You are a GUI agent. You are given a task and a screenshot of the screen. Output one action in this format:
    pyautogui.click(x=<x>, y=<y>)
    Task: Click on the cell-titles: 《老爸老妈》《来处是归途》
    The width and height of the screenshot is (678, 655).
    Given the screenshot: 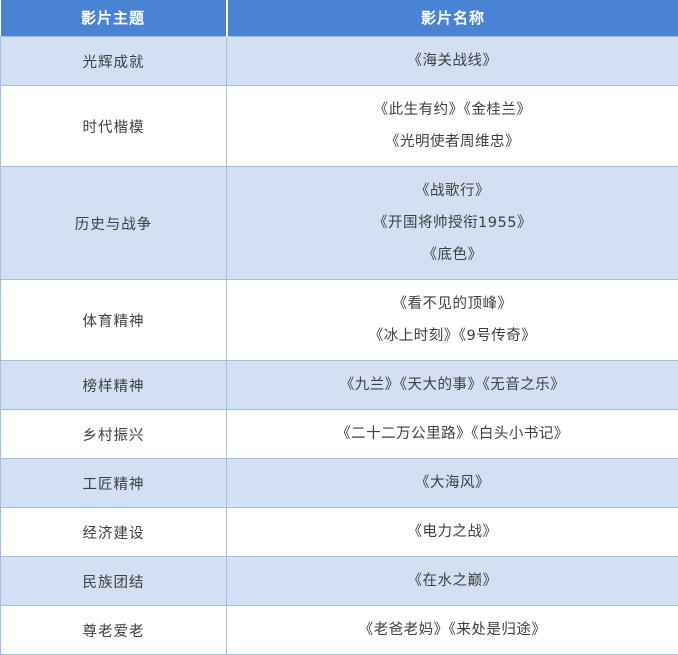 What is the action you would take?
    pyautogui.click(x=452, y=630)
    